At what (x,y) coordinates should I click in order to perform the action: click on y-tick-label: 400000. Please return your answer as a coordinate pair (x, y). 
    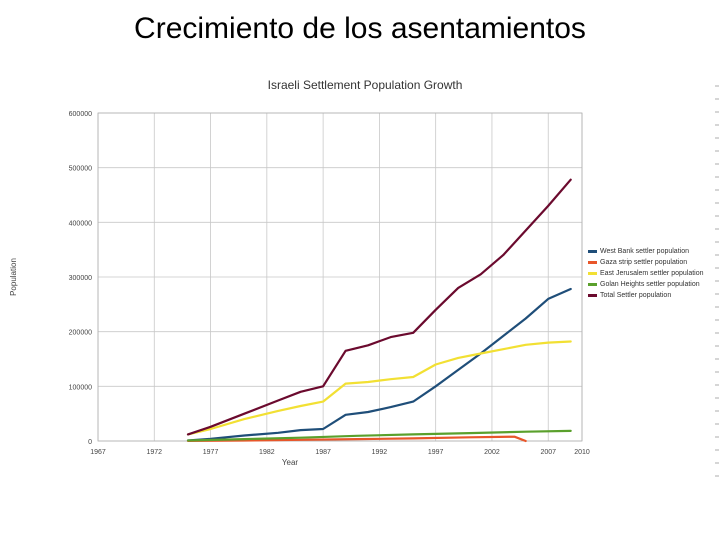
    Looking at the image, I should click on (80, 223).